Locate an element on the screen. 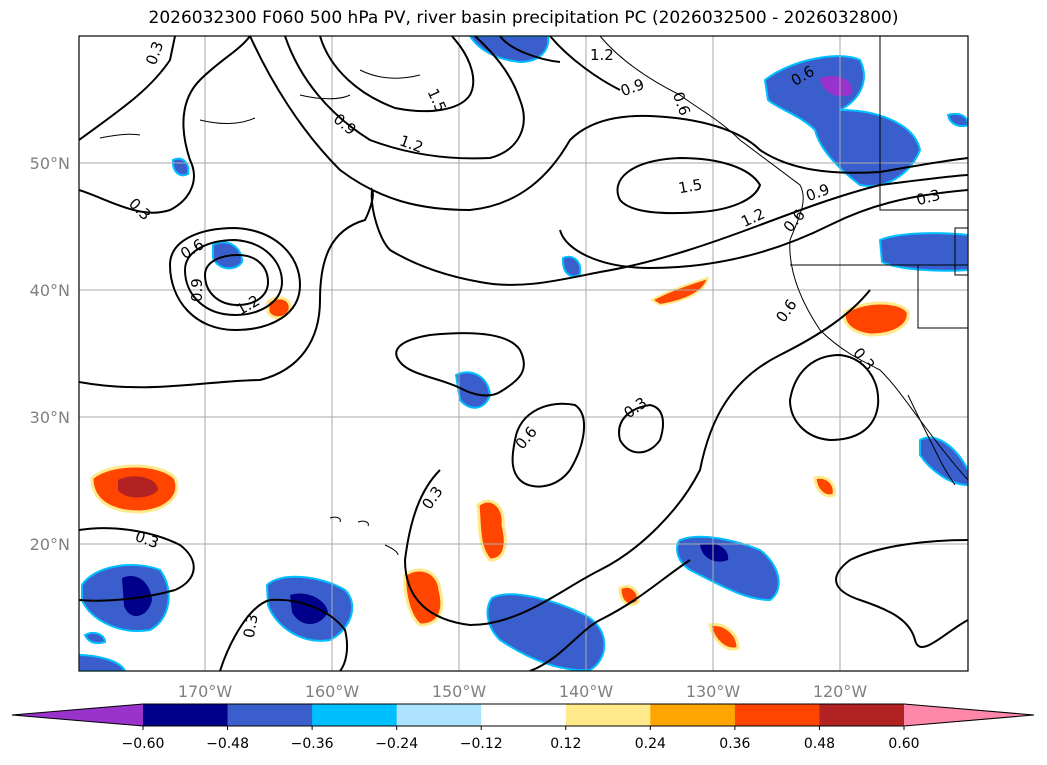 The height and width of the screenshot is (765, 1047). lon-label: 160°W is located at coordinates (332, 691).